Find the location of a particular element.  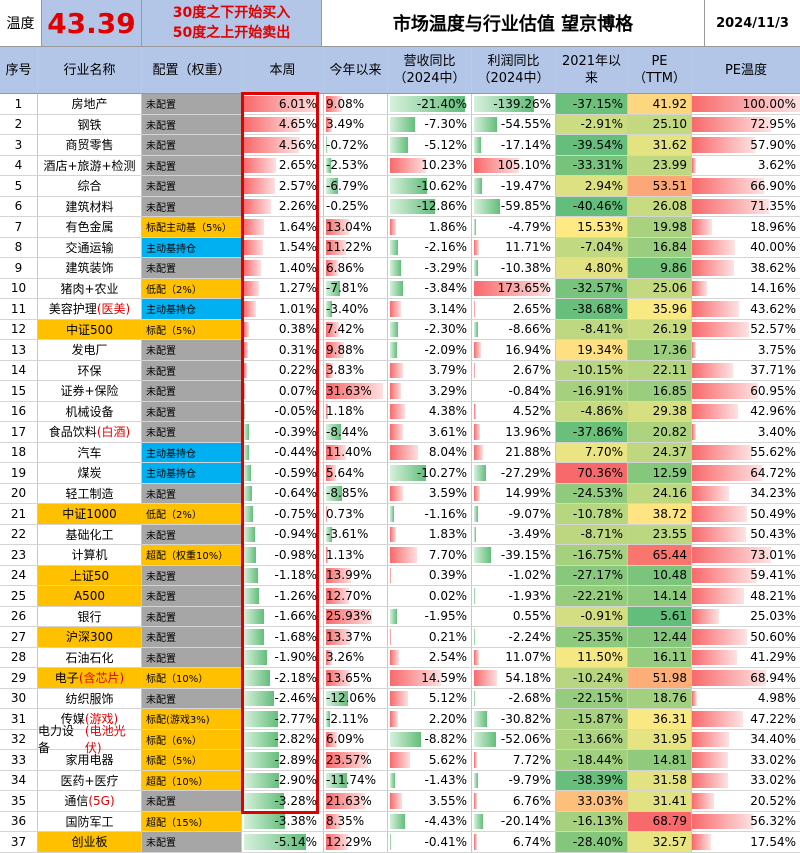

revenue-yoy-value: 3.59% is located at coordinates (448, 493).